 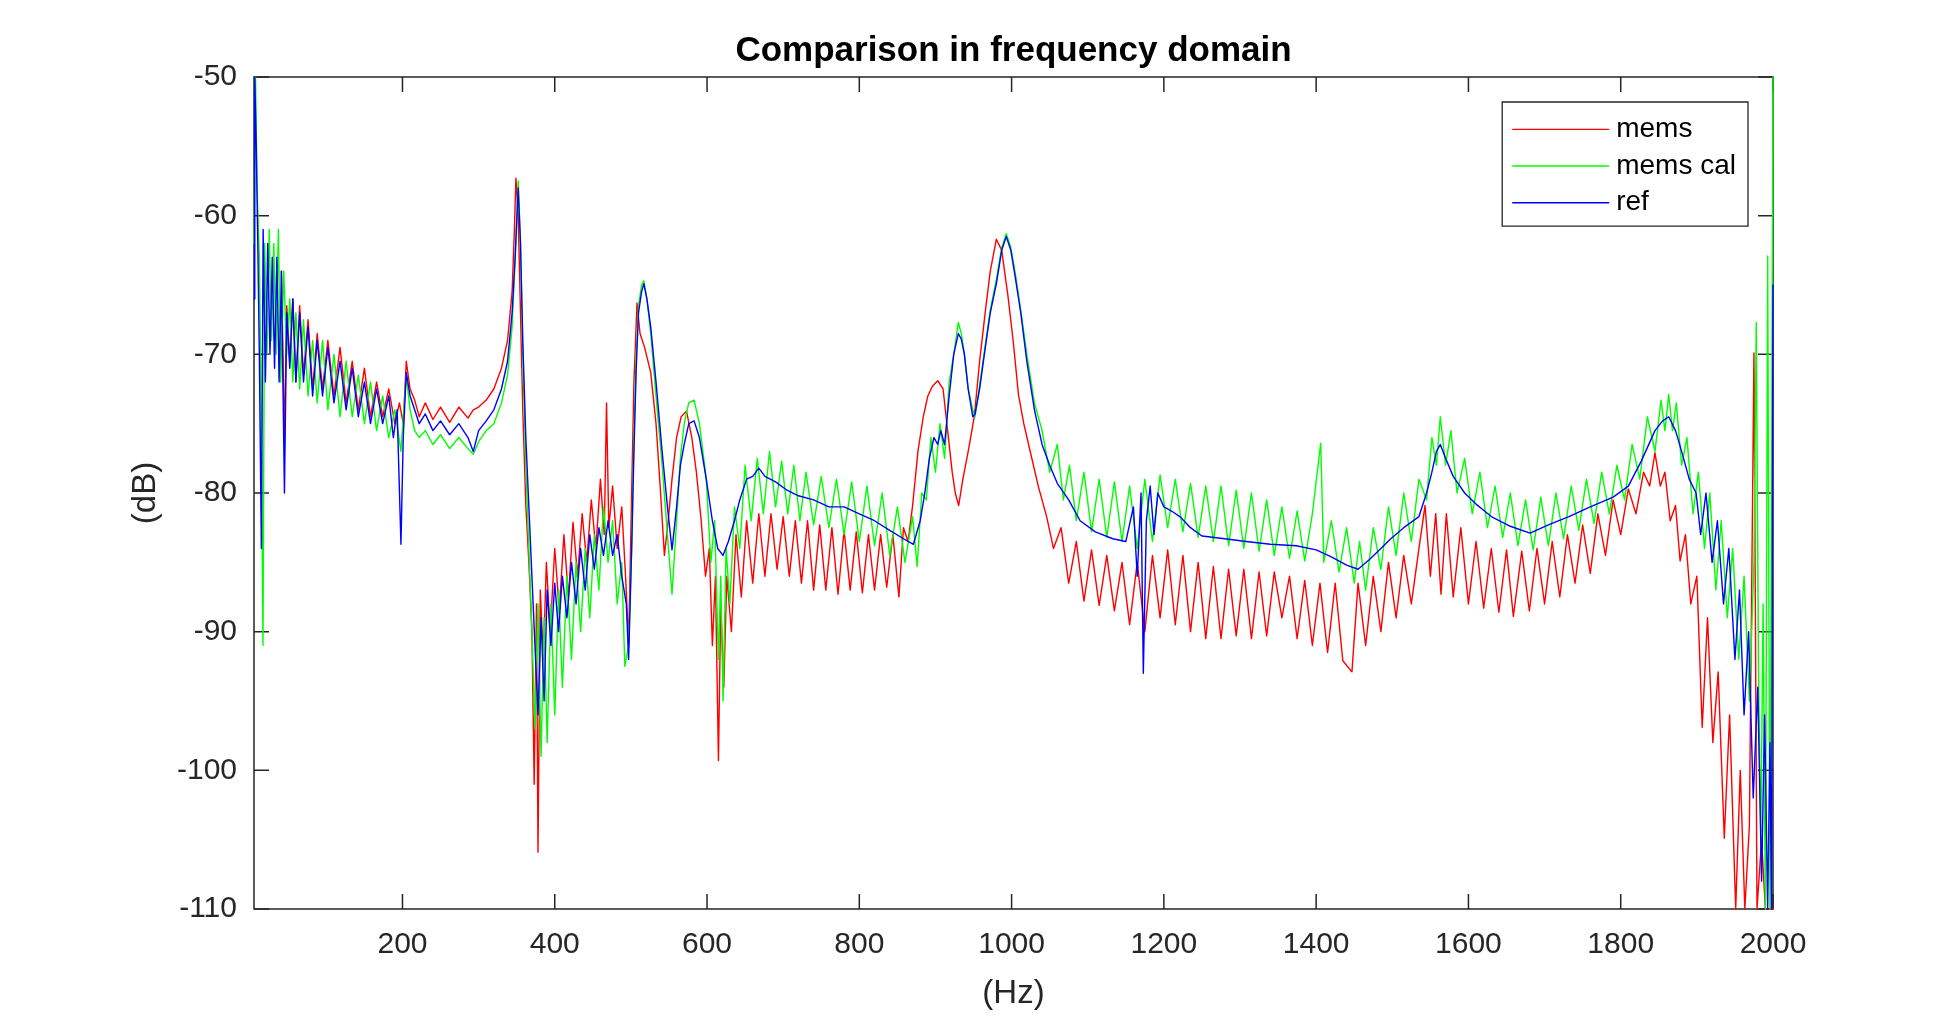 What do you see at coordinates (215, 75) in the screenshot?
I see `y-tick-label: -50` at bounding box center [215, 75].